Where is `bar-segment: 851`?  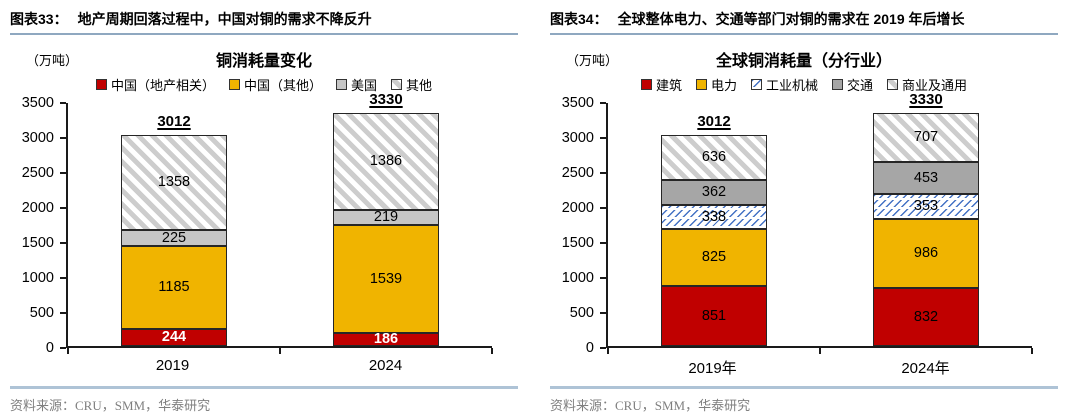 bar-segment: 851 is located at coordinates (714, 316).